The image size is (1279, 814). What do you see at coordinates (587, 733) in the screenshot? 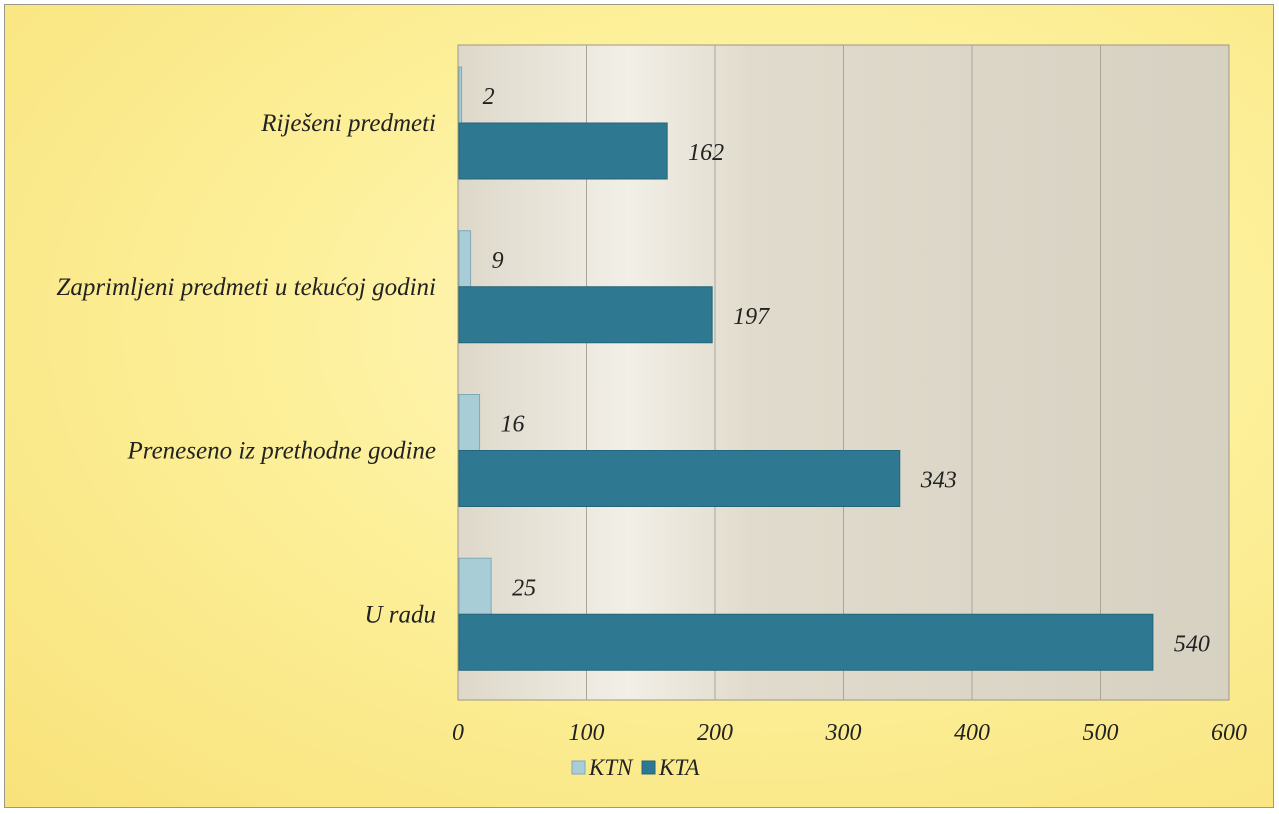
I see `x-tick-label: 100` at bounding box center [587, 733].